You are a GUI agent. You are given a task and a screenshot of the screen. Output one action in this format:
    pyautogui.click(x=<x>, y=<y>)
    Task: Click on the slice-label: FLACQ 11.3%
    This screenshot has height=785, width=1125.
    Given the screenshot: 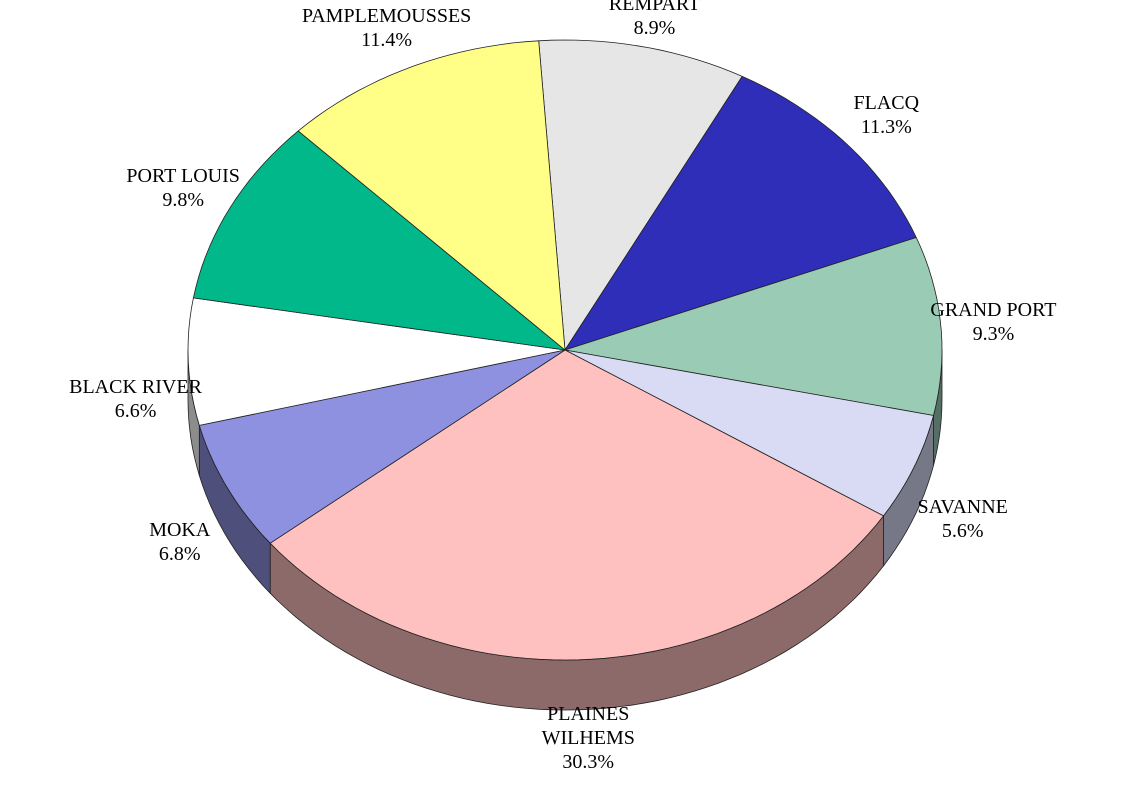 What is the action you would take?
    pyautogui.click(x=886, y=115)
    